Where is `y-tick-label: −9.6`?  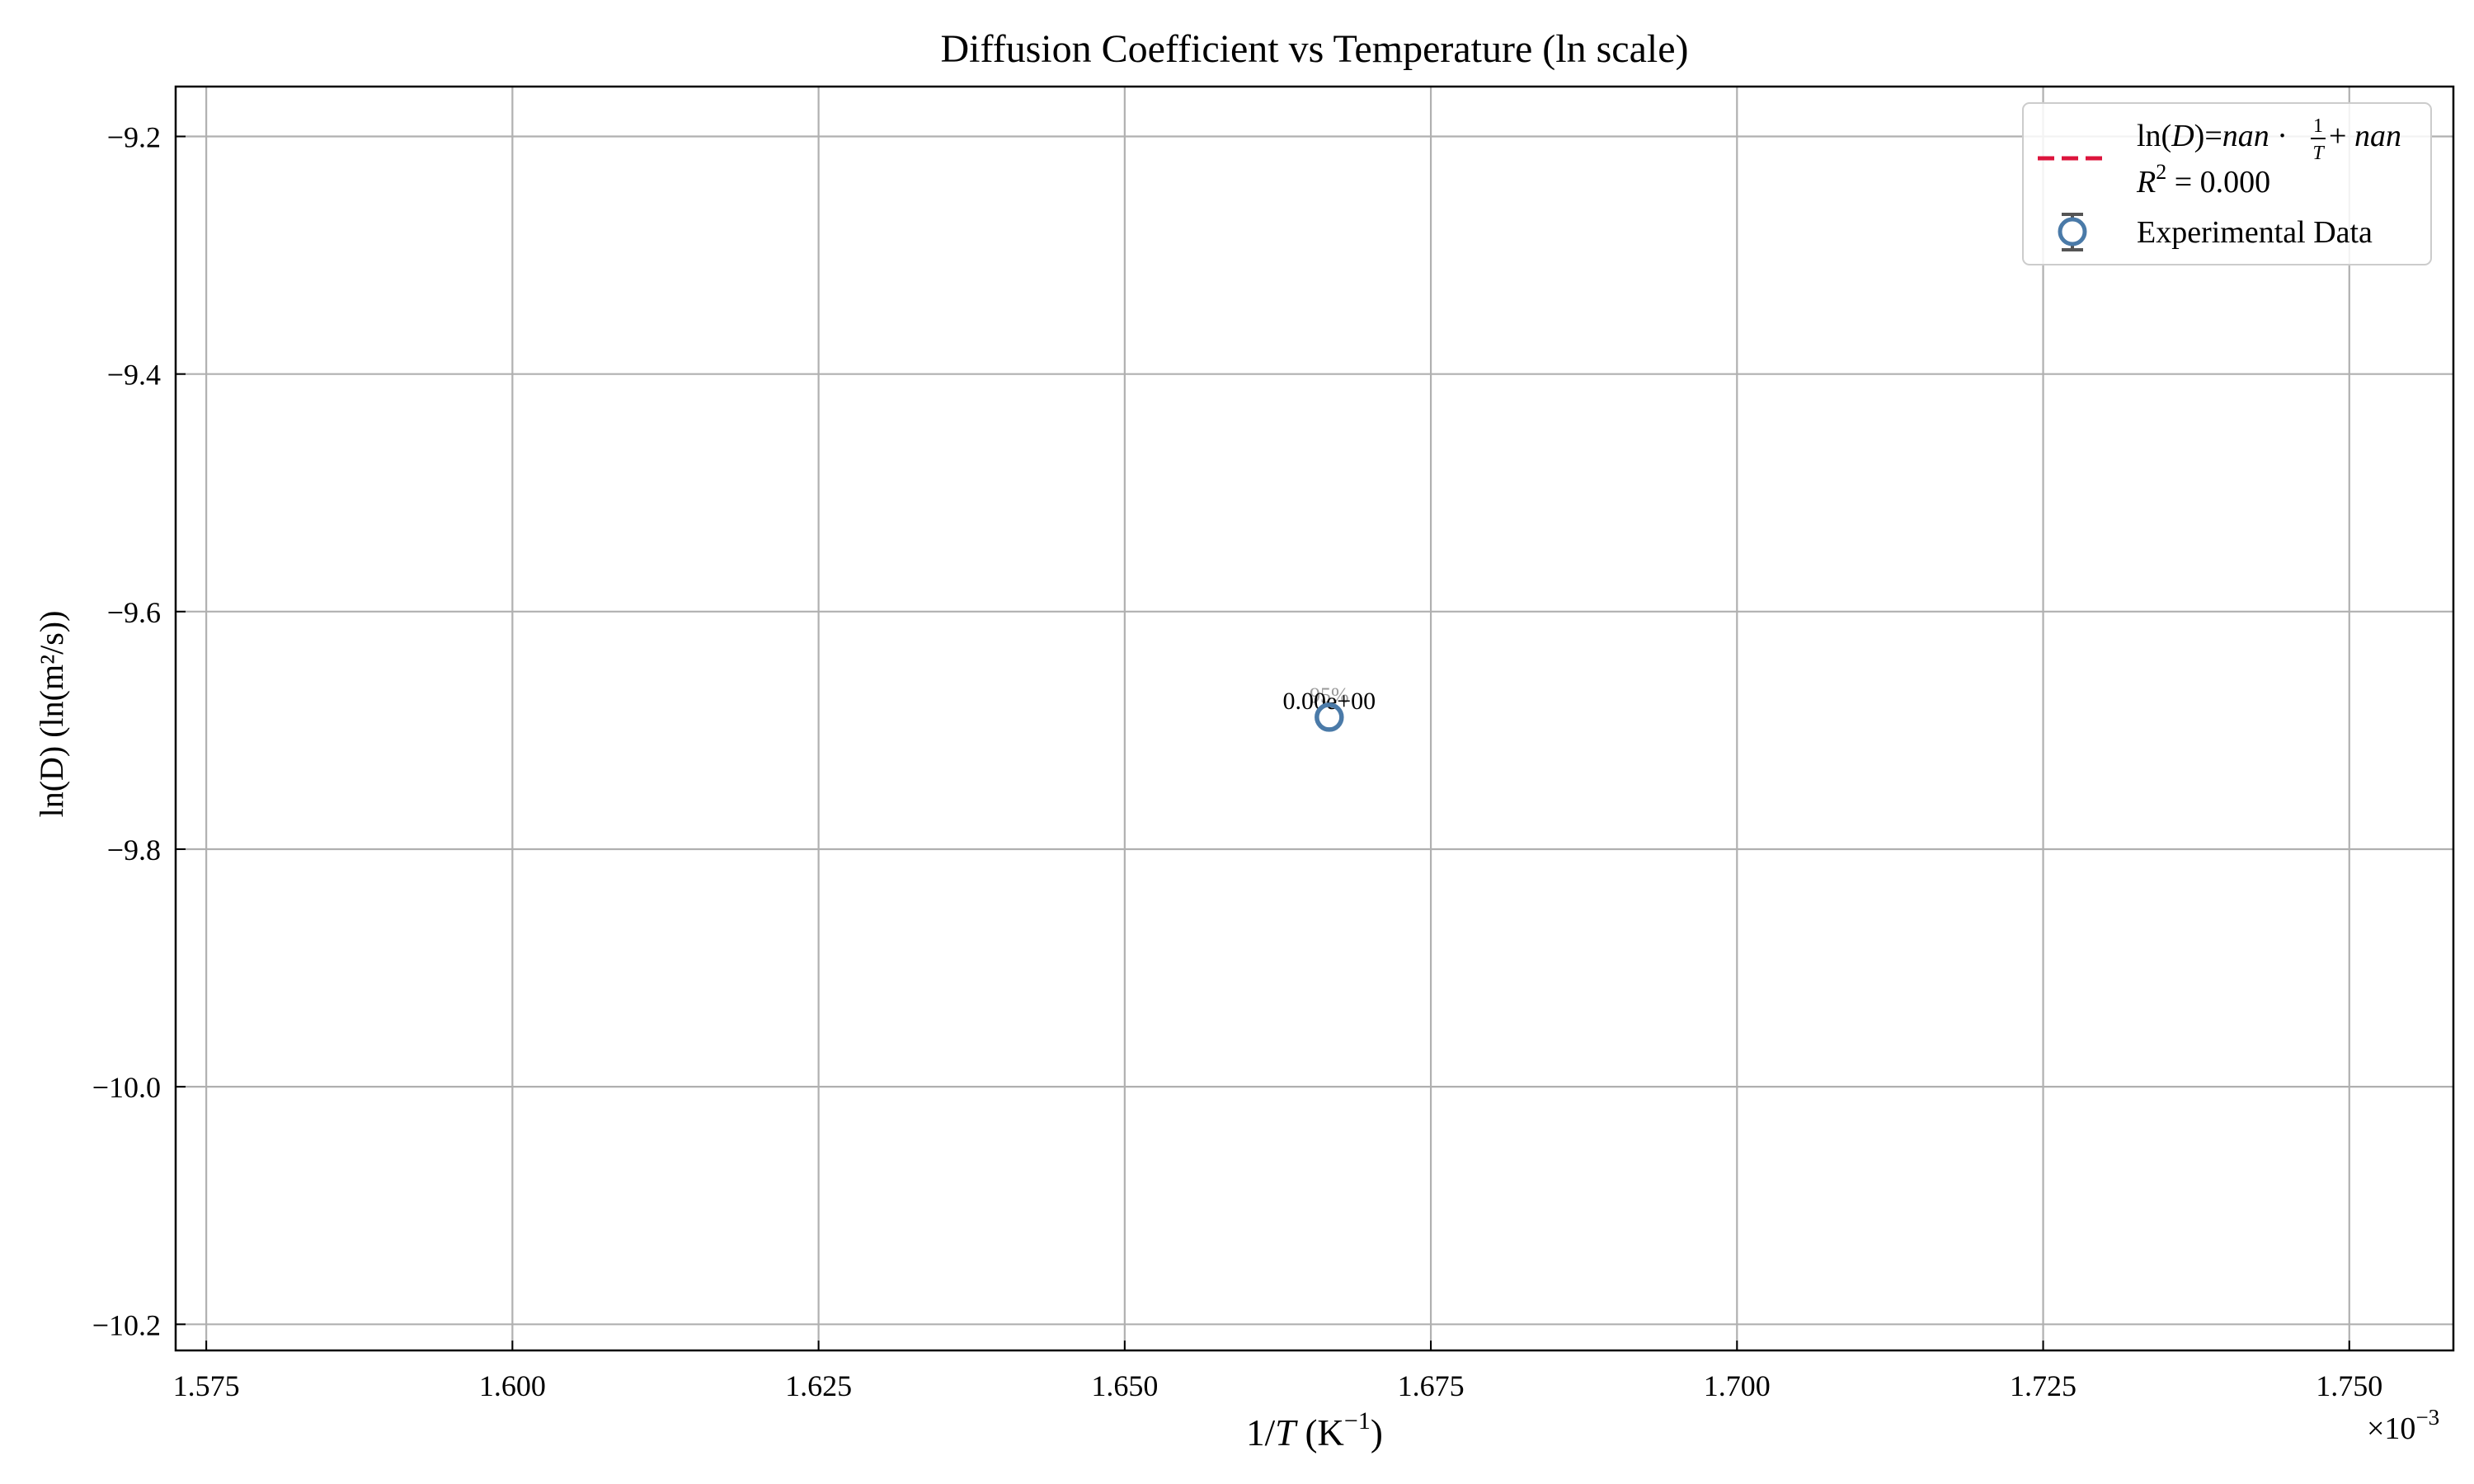 y-tick-label: −9.6 is located at coordinates (134, 612).